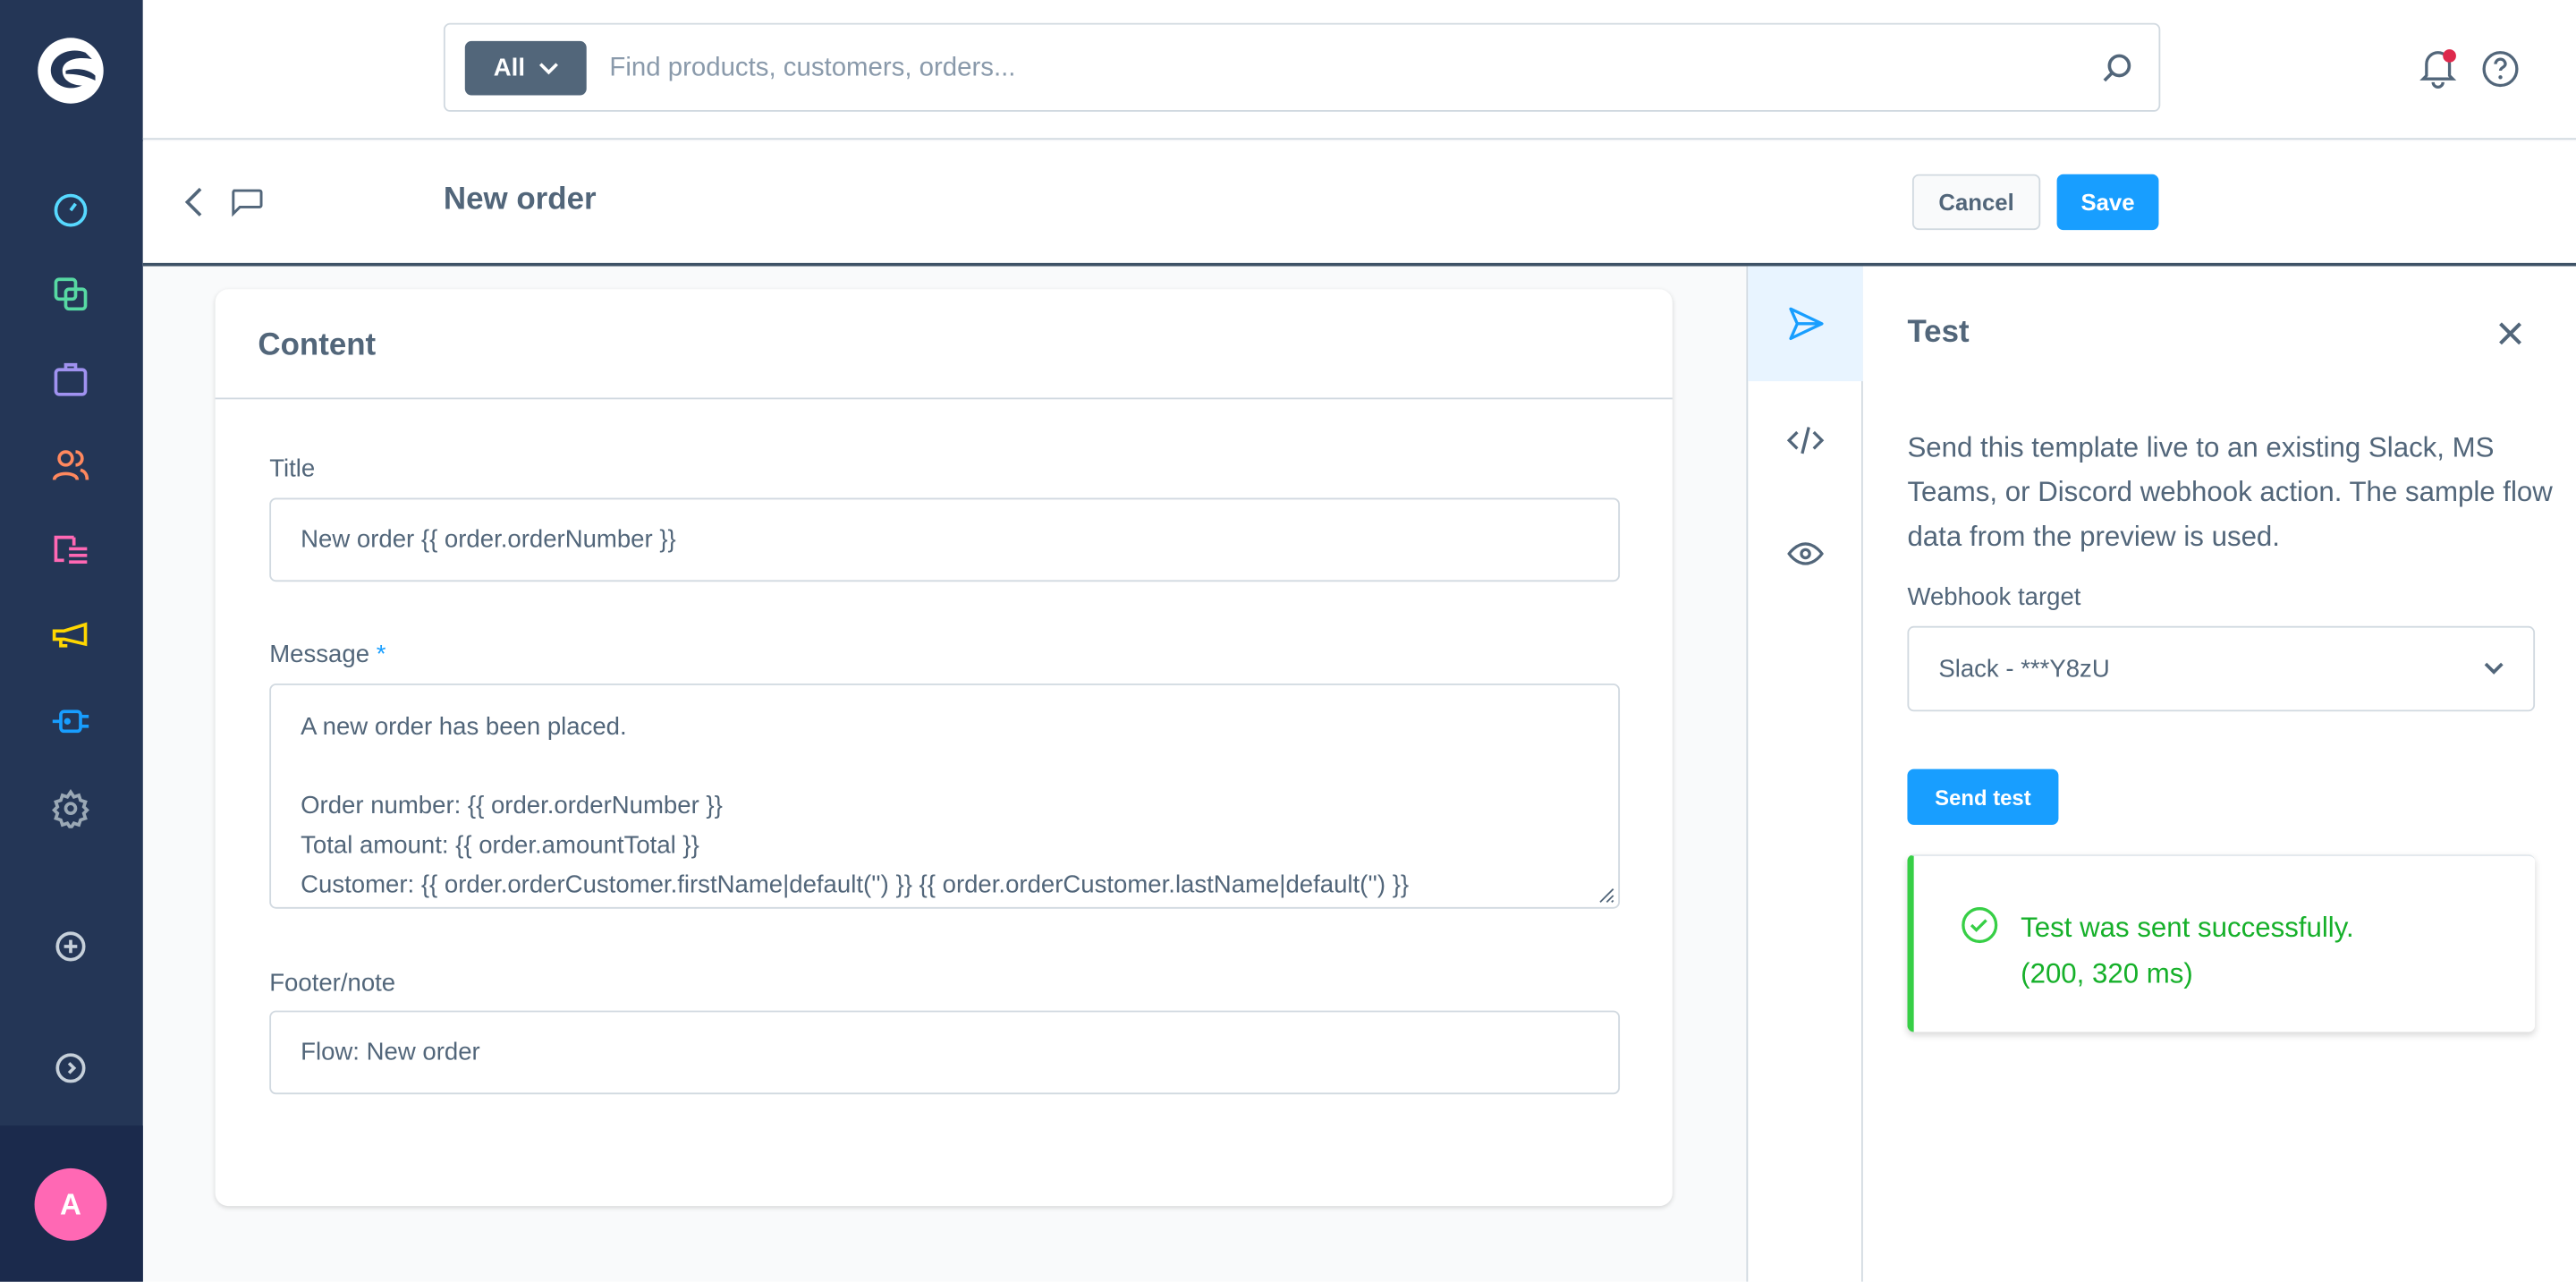  Describe the element at coordinates (2107, 973) in the screenshot. I see `success-detail: (200, 320 ms)` at that location.